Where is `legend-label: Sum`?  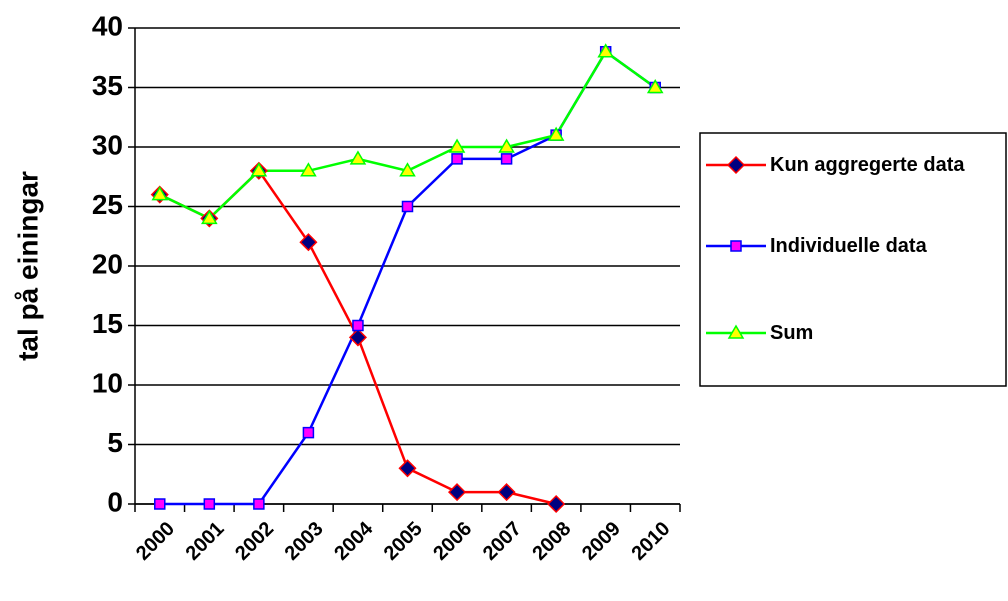
legend-label: Sum is located at coordinates (792, 333).